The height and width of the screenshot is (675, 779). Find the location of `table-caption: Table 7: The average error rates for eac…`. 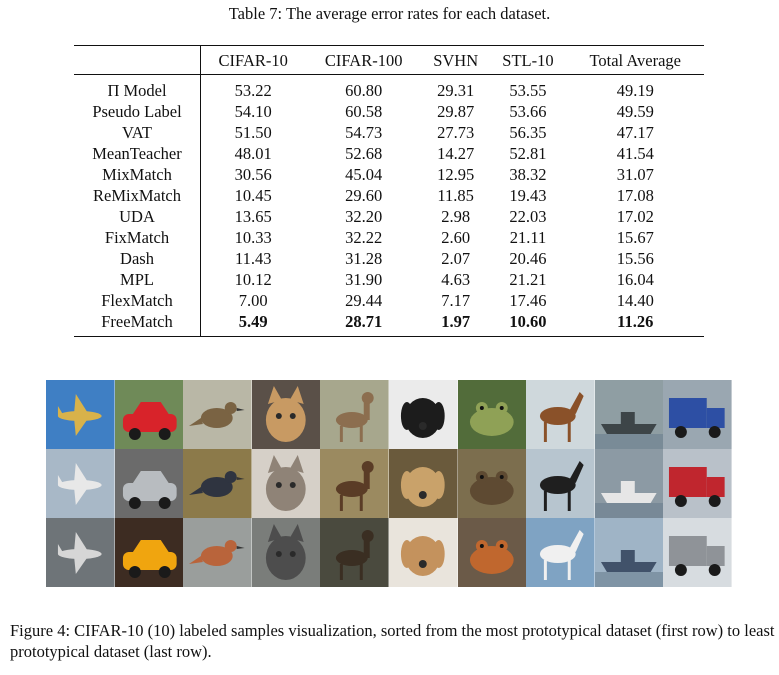

table-caption: Table 7: The average error rates for eac… is located at coordinates (389, 13).